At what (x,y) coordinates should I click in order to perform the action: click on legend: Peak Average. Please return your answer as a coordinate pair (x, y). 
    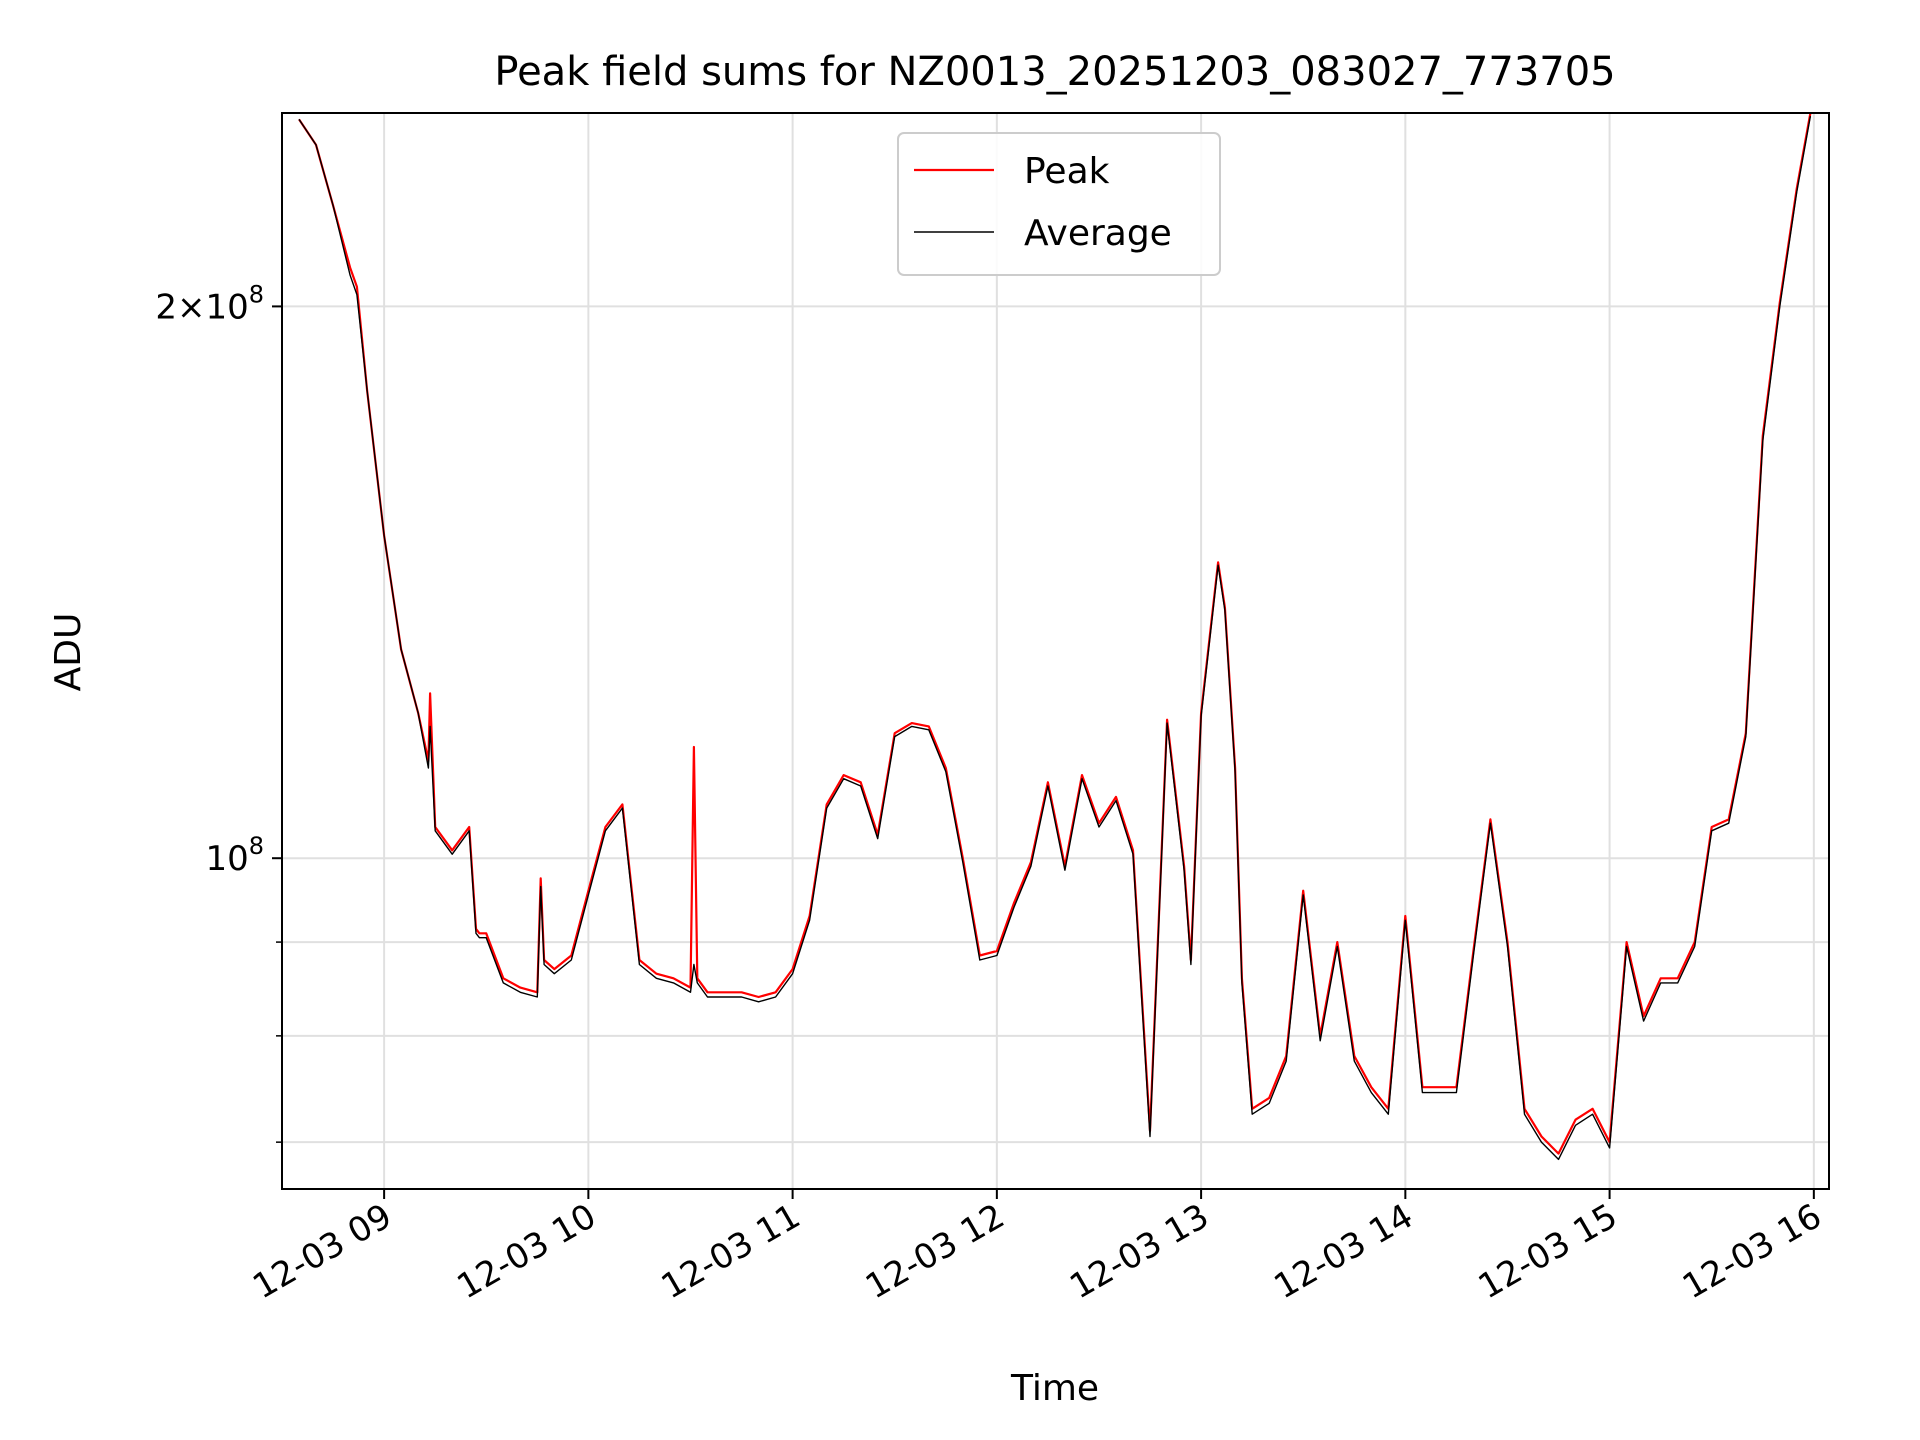
    Looking at the image, I should click on (1059, 204).